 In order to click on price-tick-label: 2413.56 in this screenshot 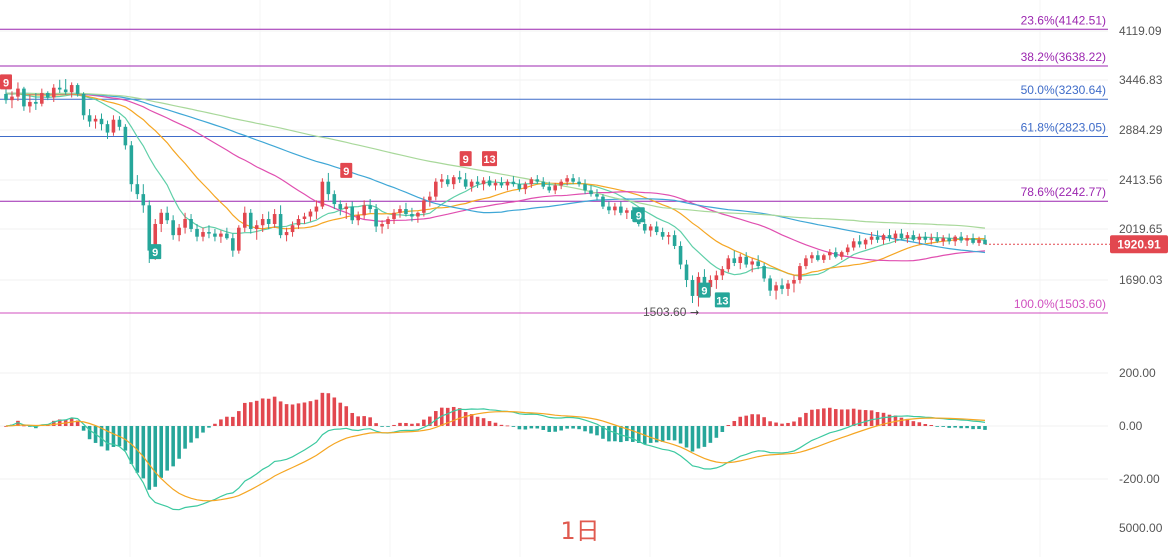, I will do `click(1141, 180)`.